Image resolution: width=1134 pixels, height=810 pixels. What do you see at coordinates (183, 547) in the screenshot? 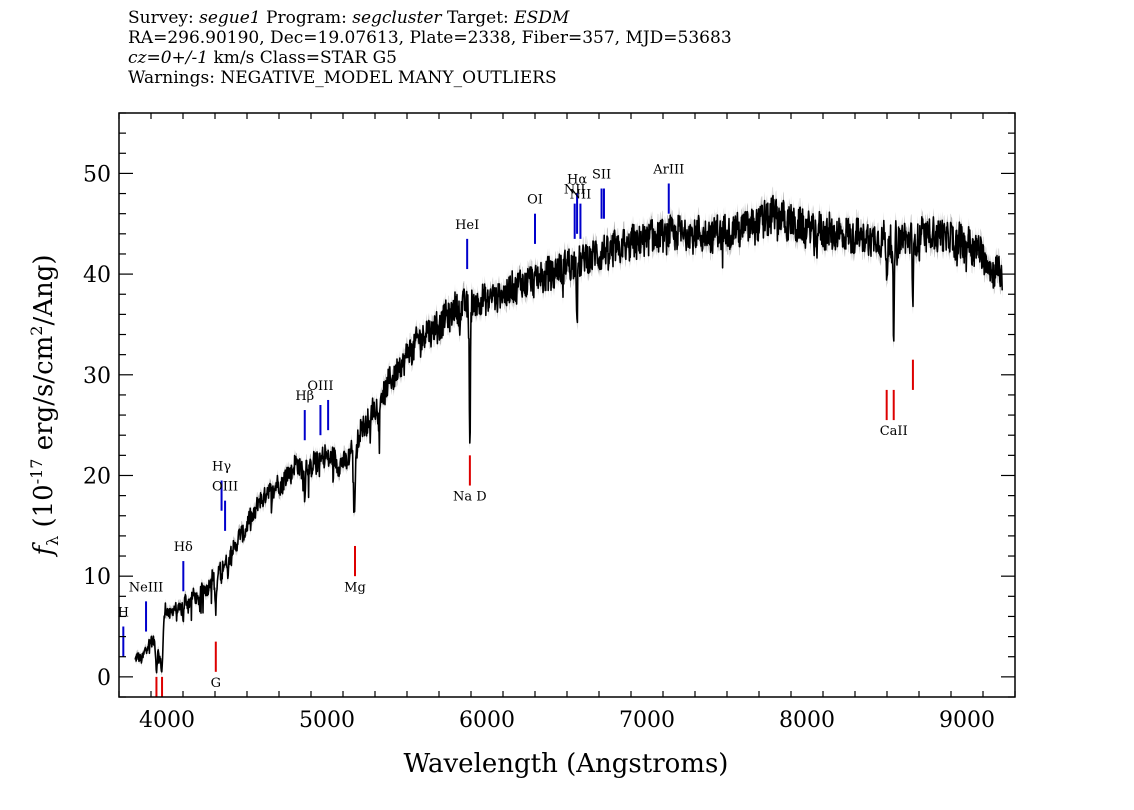
I see `emission-line-label: Hδ` at bounding box center [183, 547].